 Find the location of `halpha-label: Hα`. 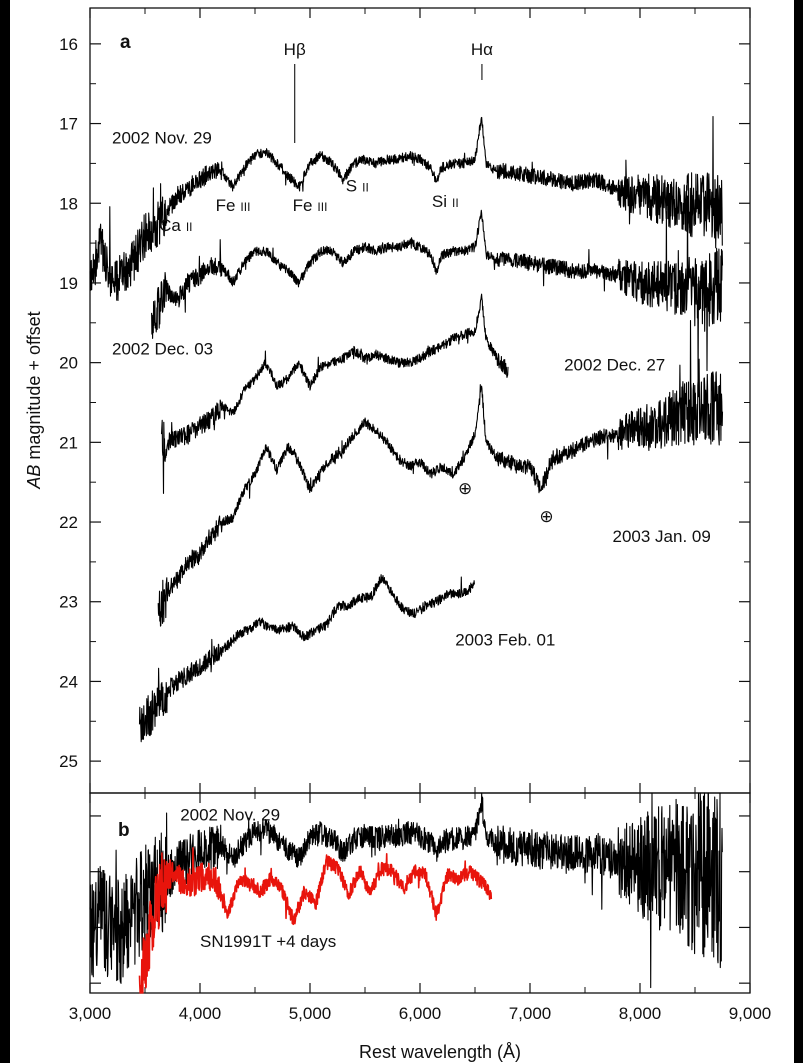

halpha-label: Hα is located at coordinates (482, 49).